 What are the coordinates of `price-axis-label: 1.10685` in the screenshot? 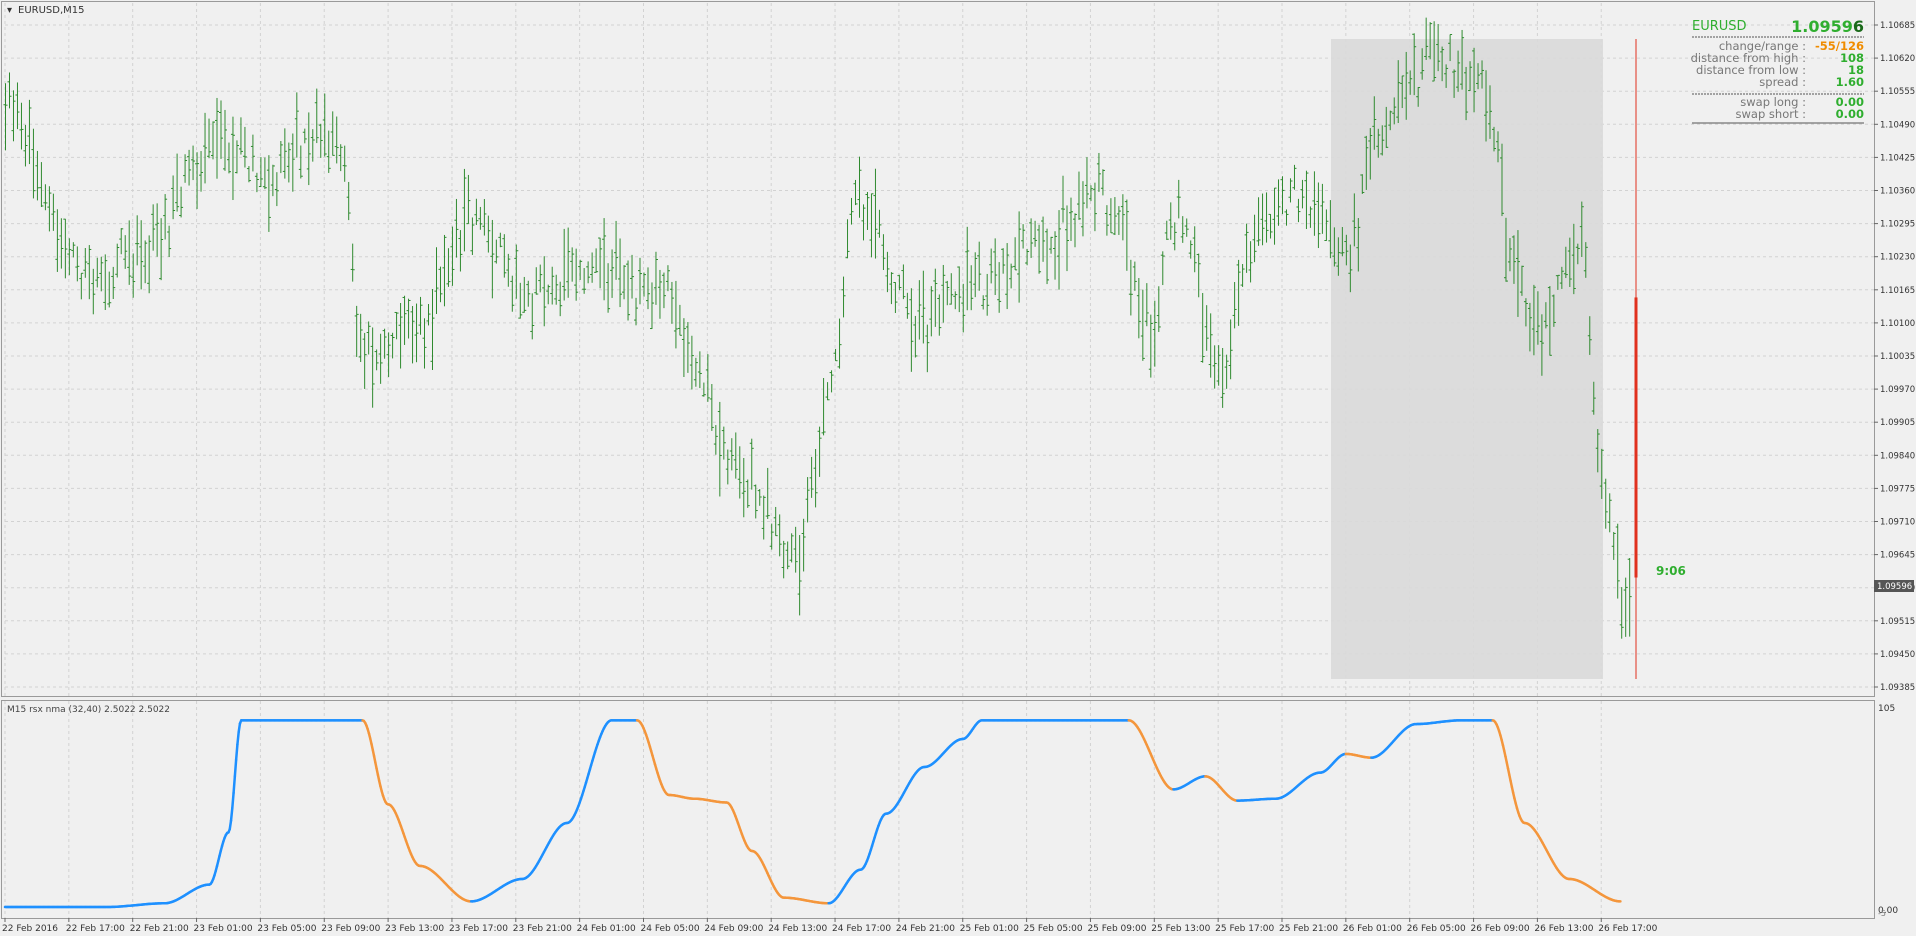 It's located at (1897, 26).